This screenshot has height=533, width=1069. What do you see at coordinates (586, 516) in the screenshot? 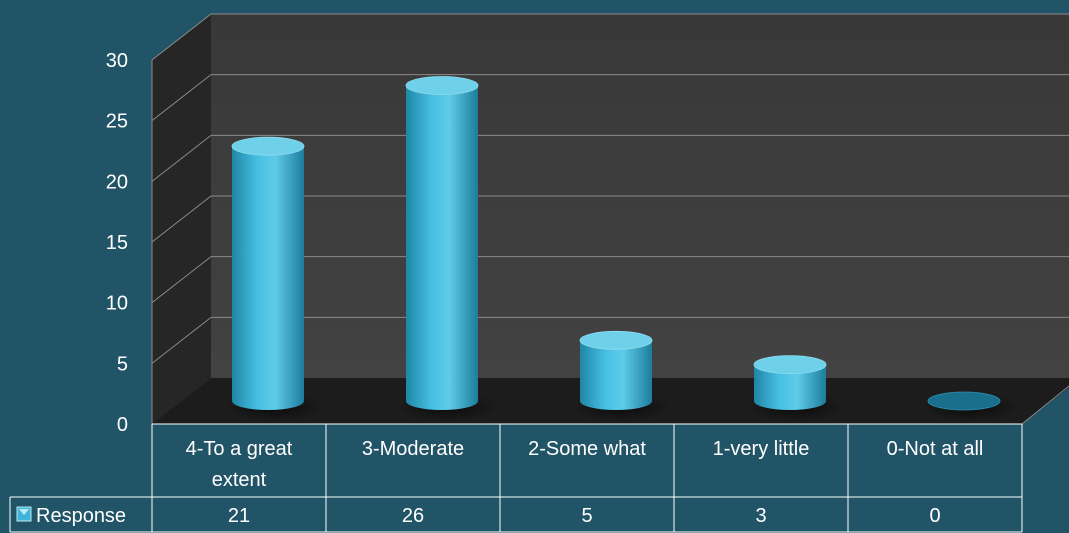
I see `data-label: 5` at bounding box center [586, 516].